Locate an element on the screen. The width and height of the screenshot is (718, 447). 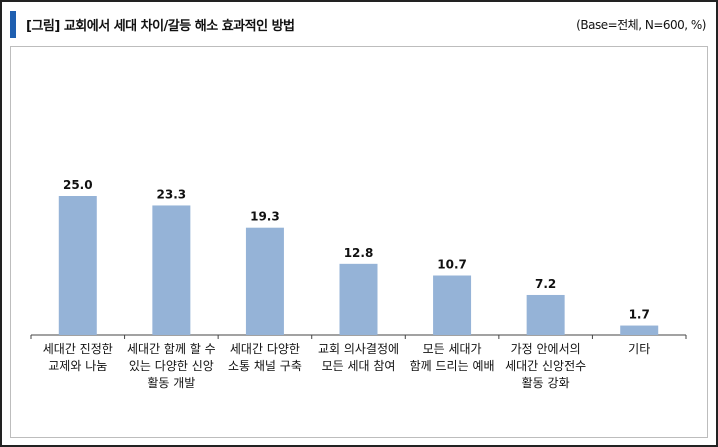
data-label: 10.7 is located at coordinates (452, 265).